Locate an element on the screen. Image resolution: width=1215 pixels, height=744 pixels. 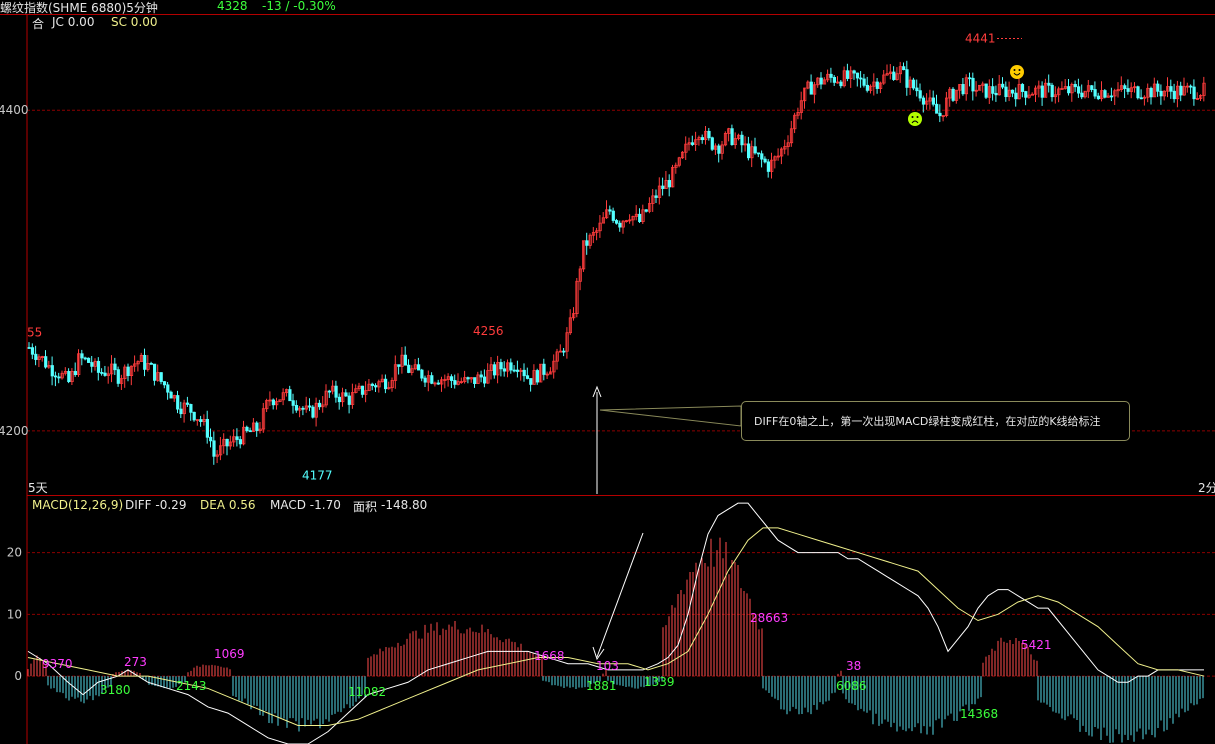
histogram-area-label: 9370 is located at coordinates (57, 664).